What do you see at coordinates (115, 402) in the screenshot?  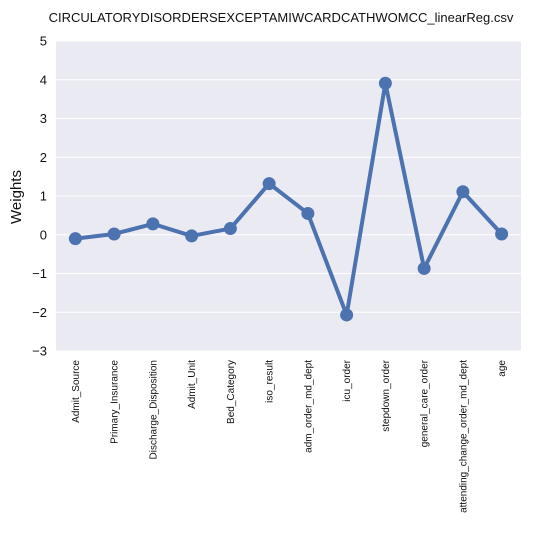 I see `x-tick-label: Primary_Insurance` at bounding box center [115, 402].